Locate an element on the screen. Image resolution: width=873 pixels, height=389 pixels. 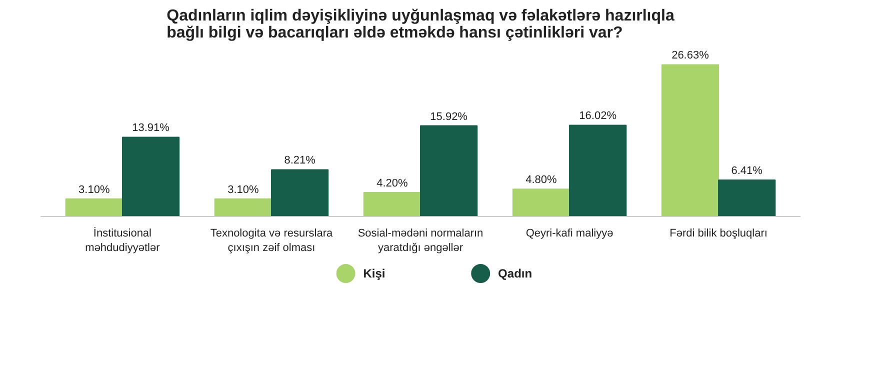
chart-title: Qadınların iqlim dəyişikliyinə uyğunlaşmaq və fəlakətlərə hazırlıqla bağlı bilgi və bacarıqları əldə etməkdə hansı çətinlikləri var? is located at coordinates (420, 25).